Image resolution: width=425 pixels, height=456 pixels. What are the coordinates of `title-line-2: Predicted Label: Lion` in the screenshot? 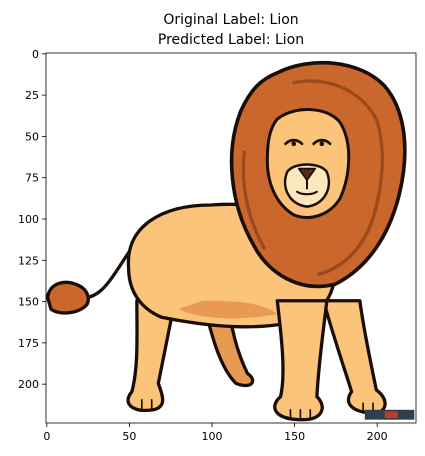 It's located at (231, 40).